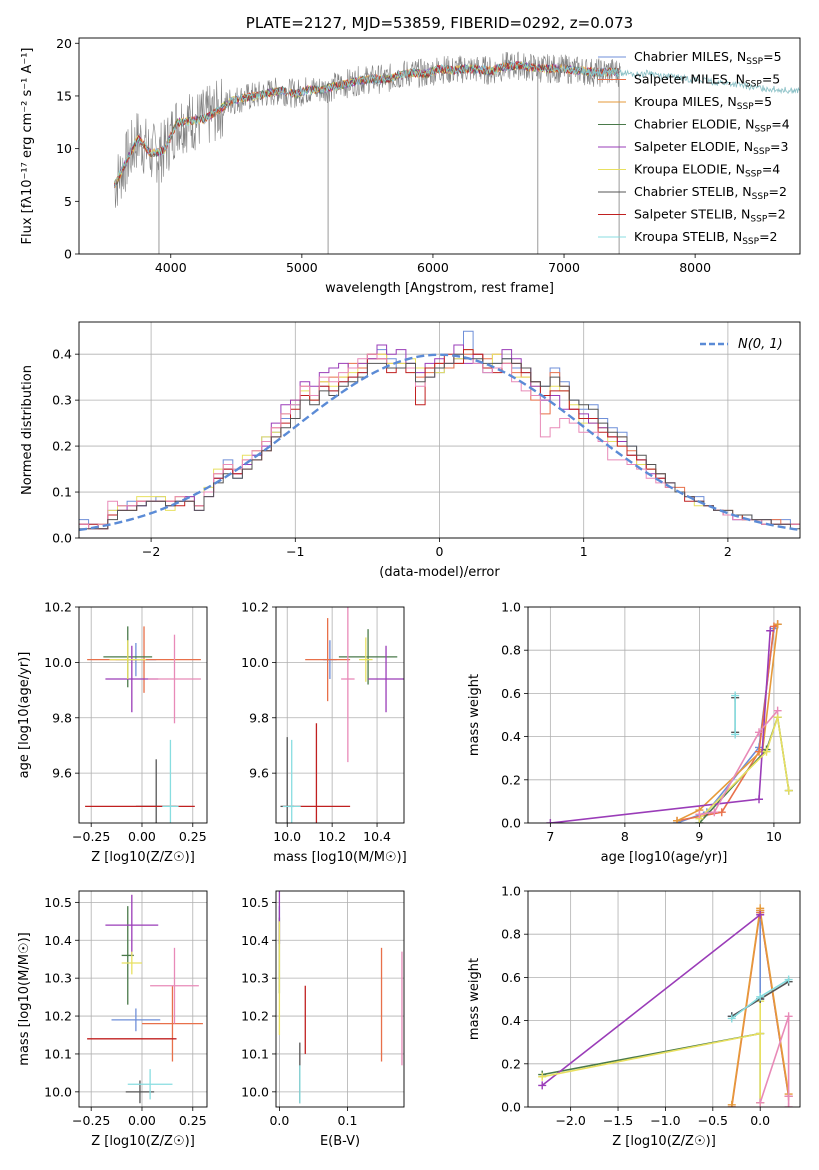 The width and height of the screenshot is (819, 1170). I want to click on y-tick-label: 1.0, so click(511, 607).